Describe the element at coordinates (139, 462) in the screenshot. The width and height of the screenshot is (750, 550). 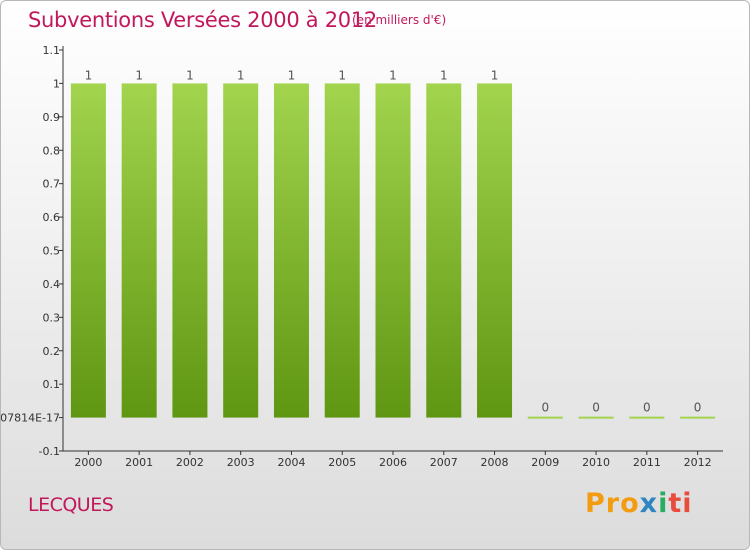
I see `x-tick-label: 2001` at that location.